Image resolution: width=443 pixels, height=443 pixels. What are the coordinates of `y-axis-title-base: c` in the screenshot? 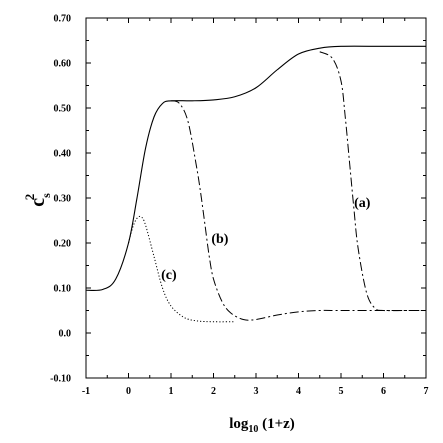 It's located at (38, 202).